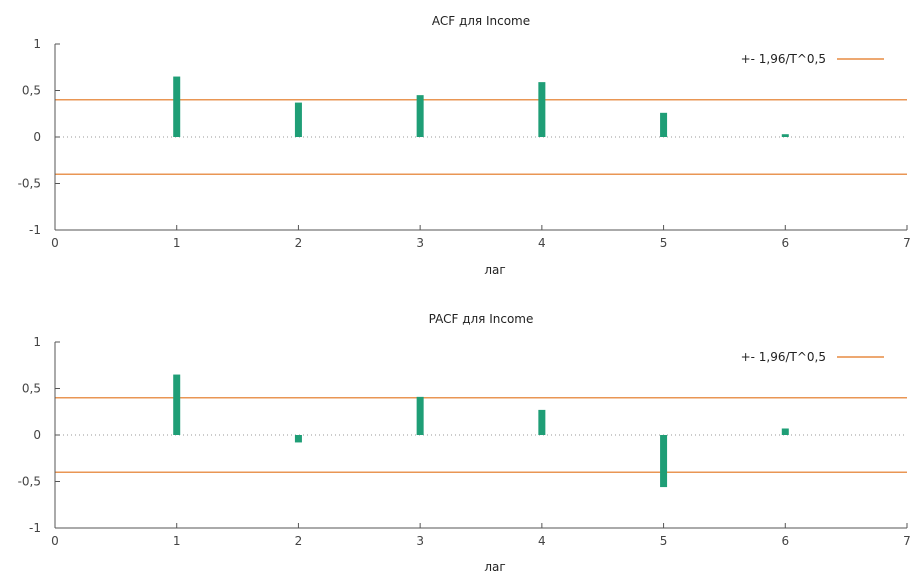  I want to click on acf-y-tick-label: -1, so click(35, 230).